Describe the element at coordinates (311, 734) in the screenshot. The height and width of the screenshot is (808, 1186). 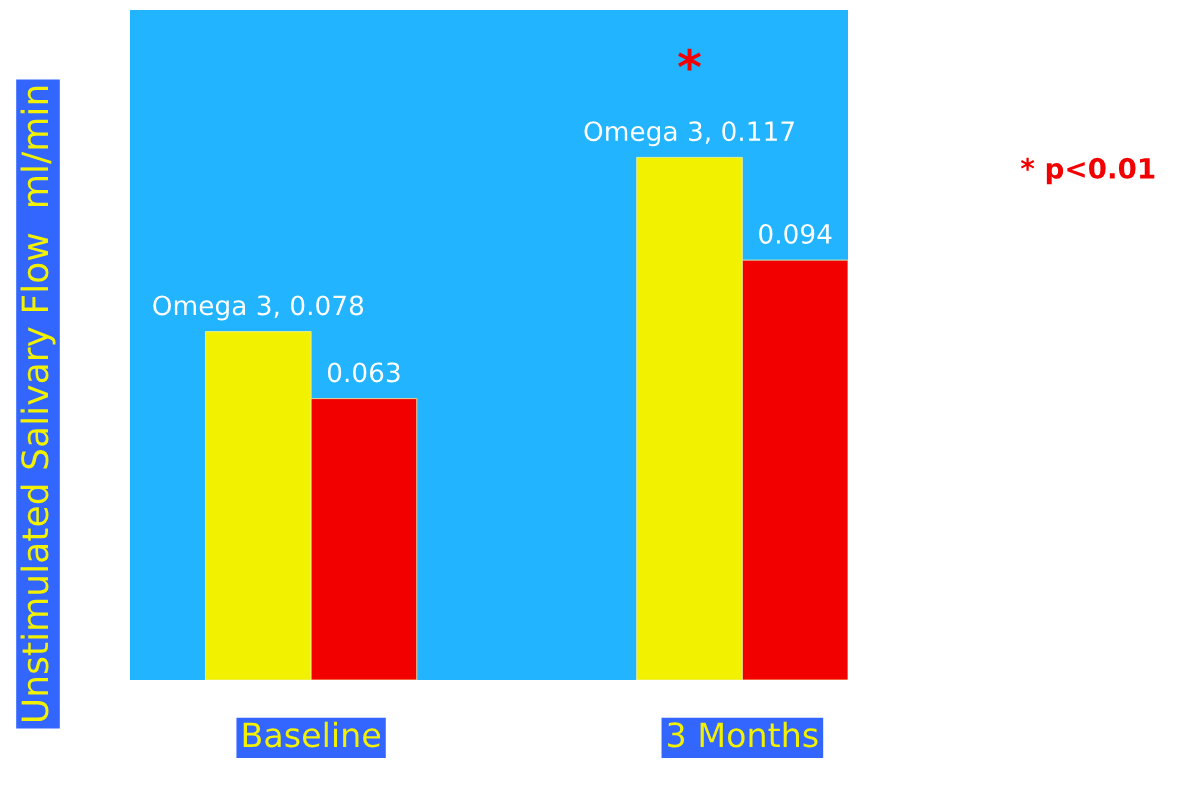
I see `x-tick-label: Baseline` at that location.